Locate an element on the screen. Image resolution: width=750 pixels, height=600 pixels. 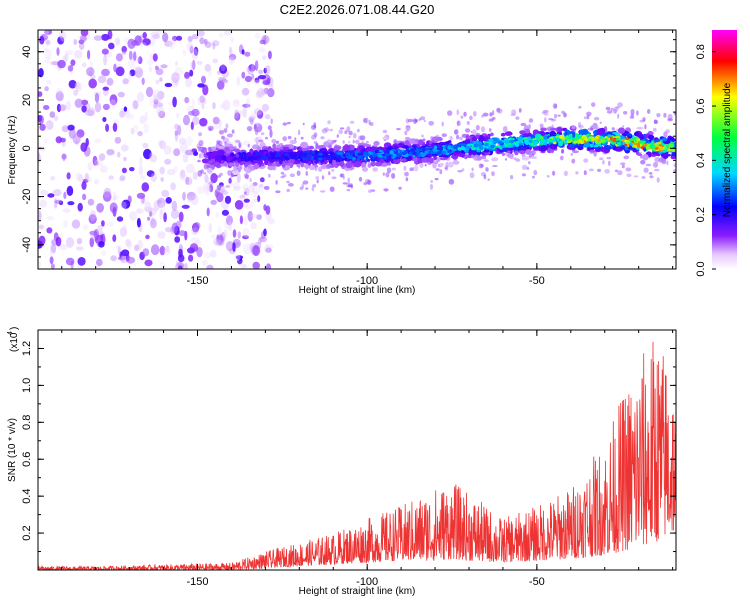
snr-y-scale-close: ) is located at coordinates (14, 328).